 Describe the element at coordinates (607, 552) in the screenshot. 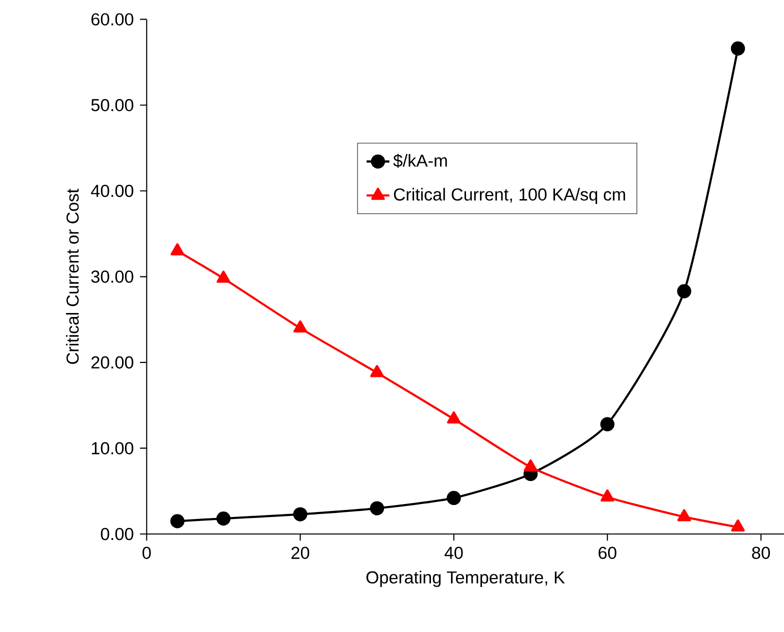

I see `x-tick-label: 60` at that location.